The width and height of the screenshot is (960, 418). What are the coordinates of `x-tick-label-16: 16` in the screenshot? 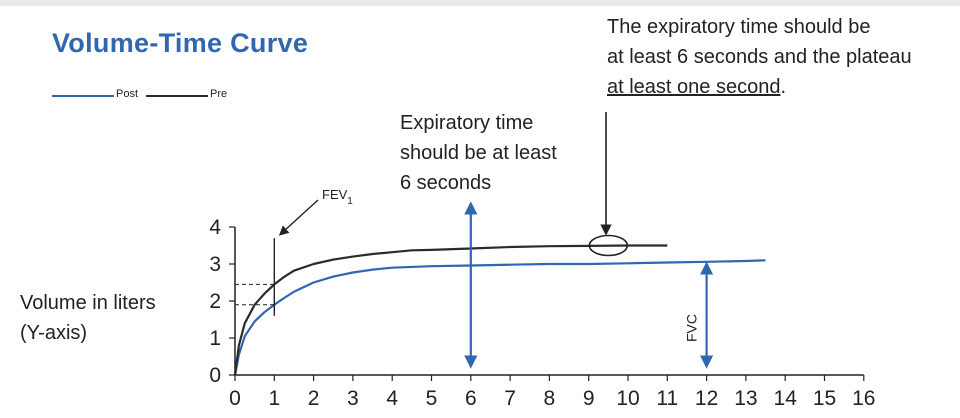 It's located at (863, 398).